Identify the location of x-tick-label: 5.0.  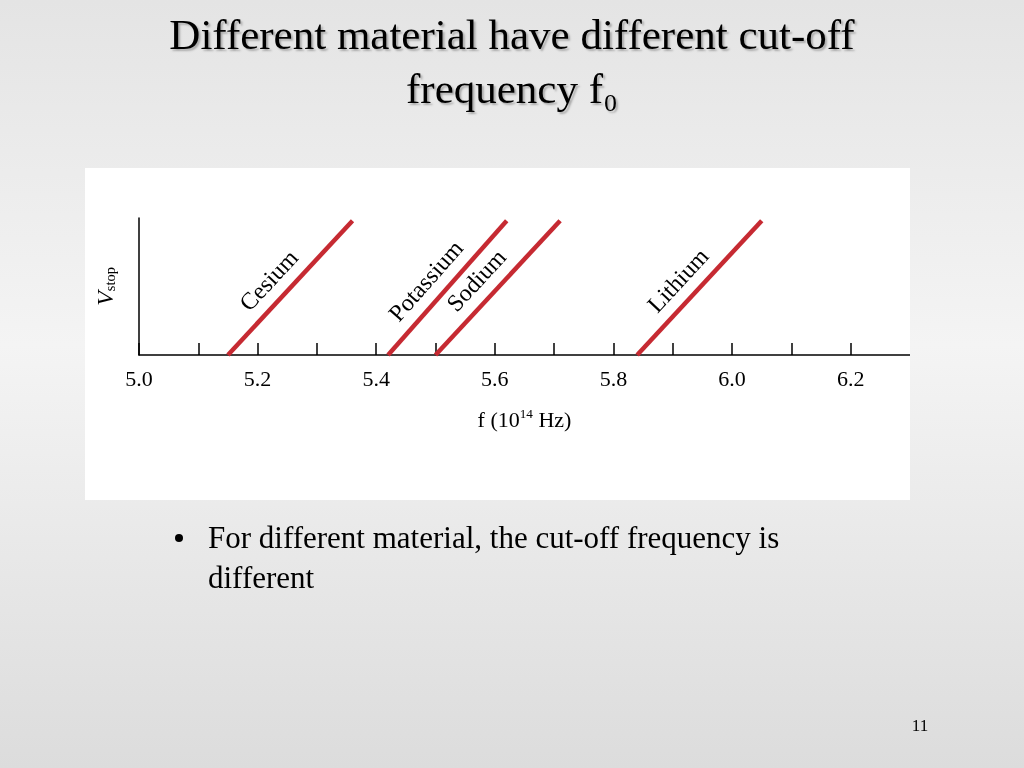
(139, 378).